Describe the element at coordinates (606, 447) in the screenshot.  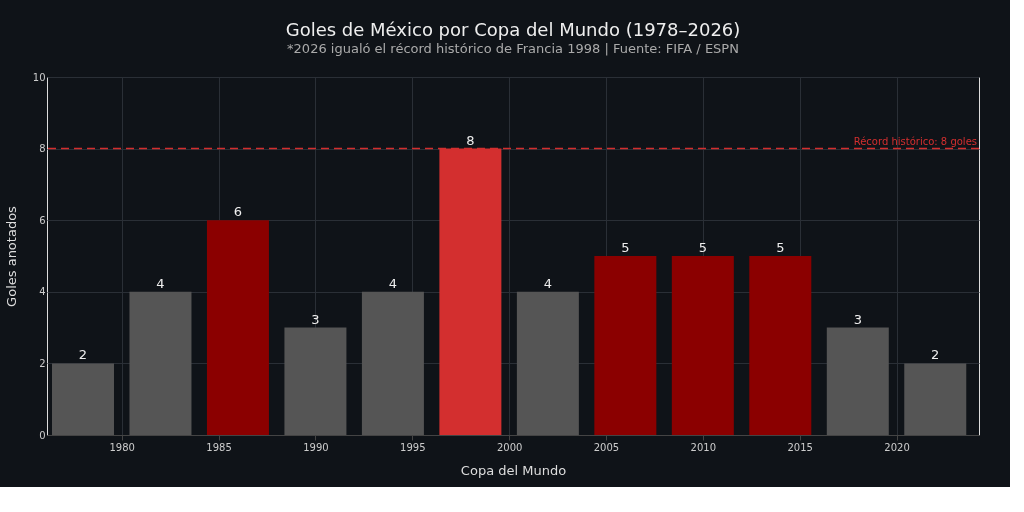
I see `x-tick-label: 2005` at that location.